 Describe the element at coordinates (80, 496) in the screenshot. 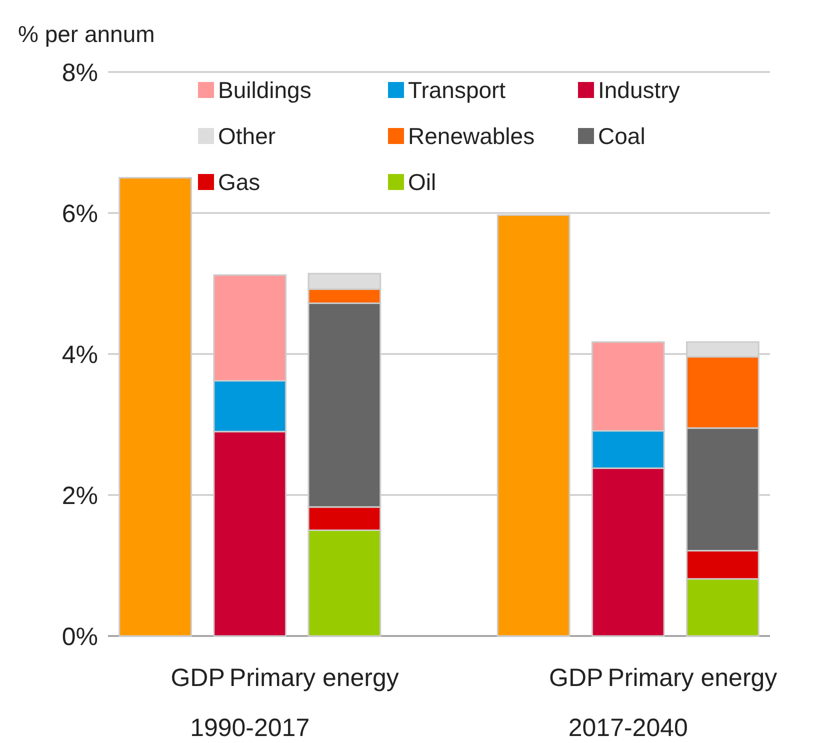

I see `y-tick-label: 2%` at that location.